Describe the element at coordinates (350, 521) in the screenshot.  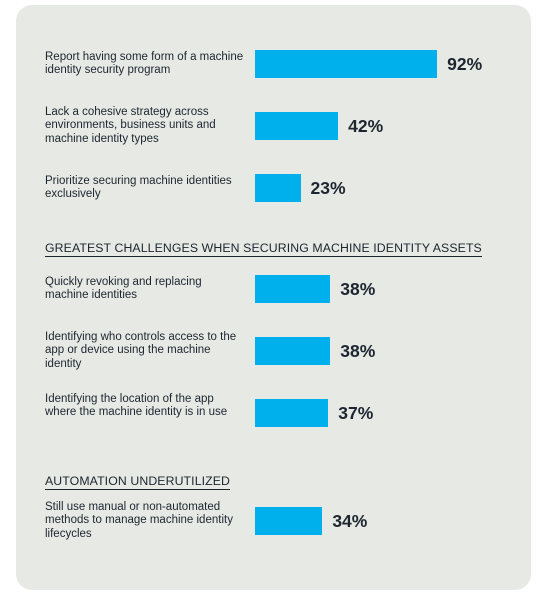
I see `bar-value-label: 34%` at that location.